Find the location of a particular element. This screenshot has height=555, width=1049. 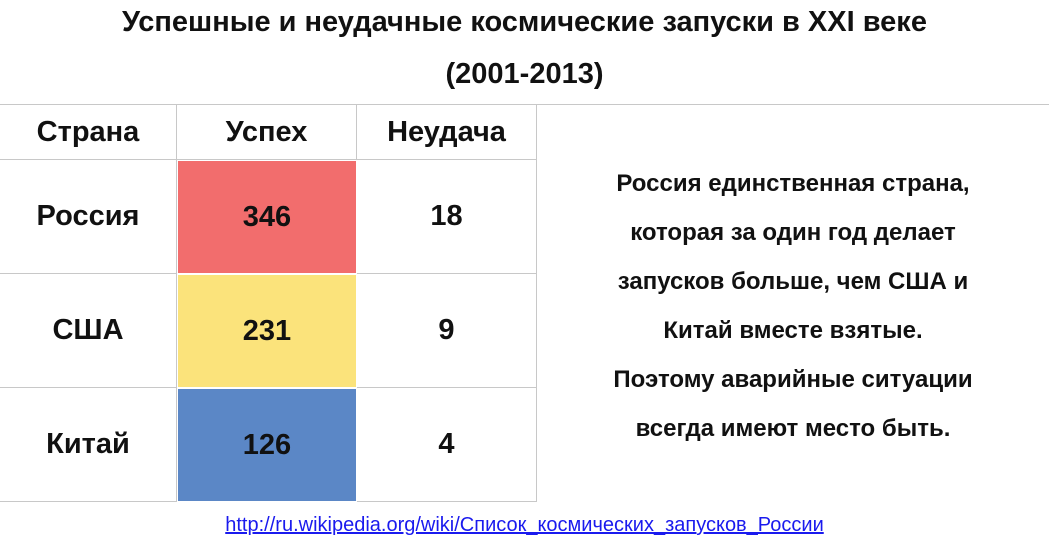

note-line: Китай вместе взятые. is located at coordinates (793, 330).